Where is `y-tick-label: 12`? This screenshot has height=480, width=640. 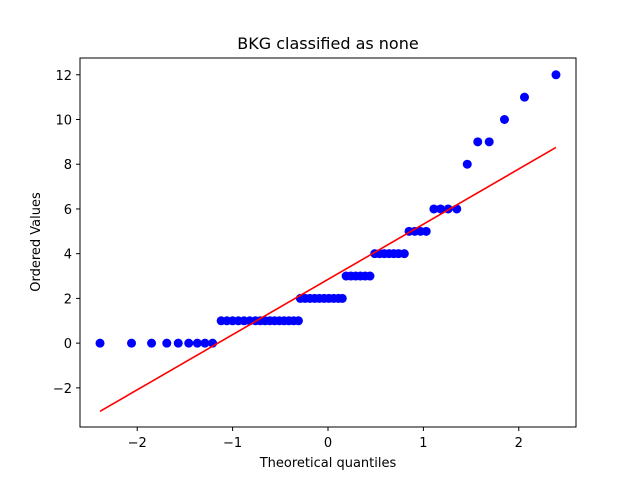
y-tick-label: 12 is located at coordinates (63, 76).